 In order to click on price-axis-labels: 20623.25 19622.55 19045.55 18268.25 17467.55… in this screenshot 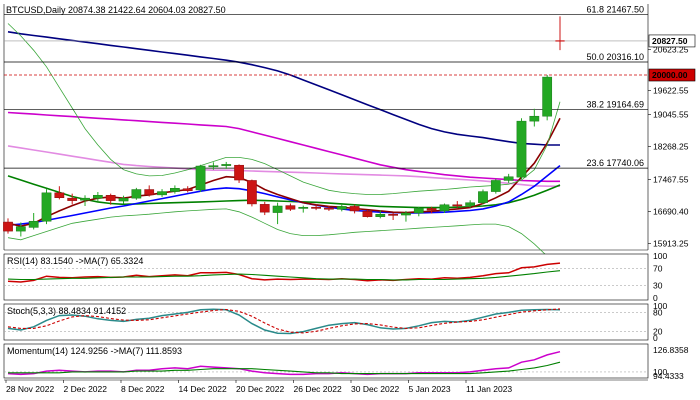, I will do `click(668, 146)`.